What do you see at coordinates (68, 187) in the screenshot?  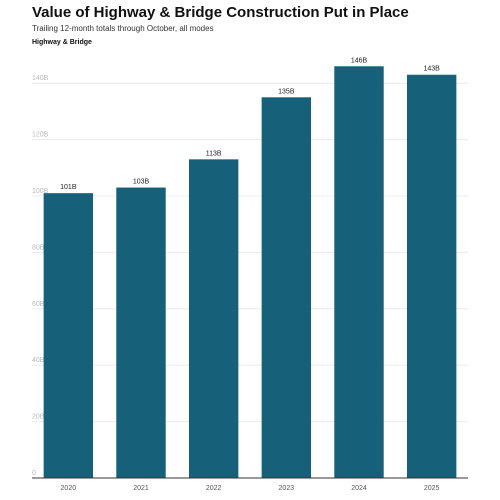 I see `bar-value-label: 101B` at bounding box center [68, 187].